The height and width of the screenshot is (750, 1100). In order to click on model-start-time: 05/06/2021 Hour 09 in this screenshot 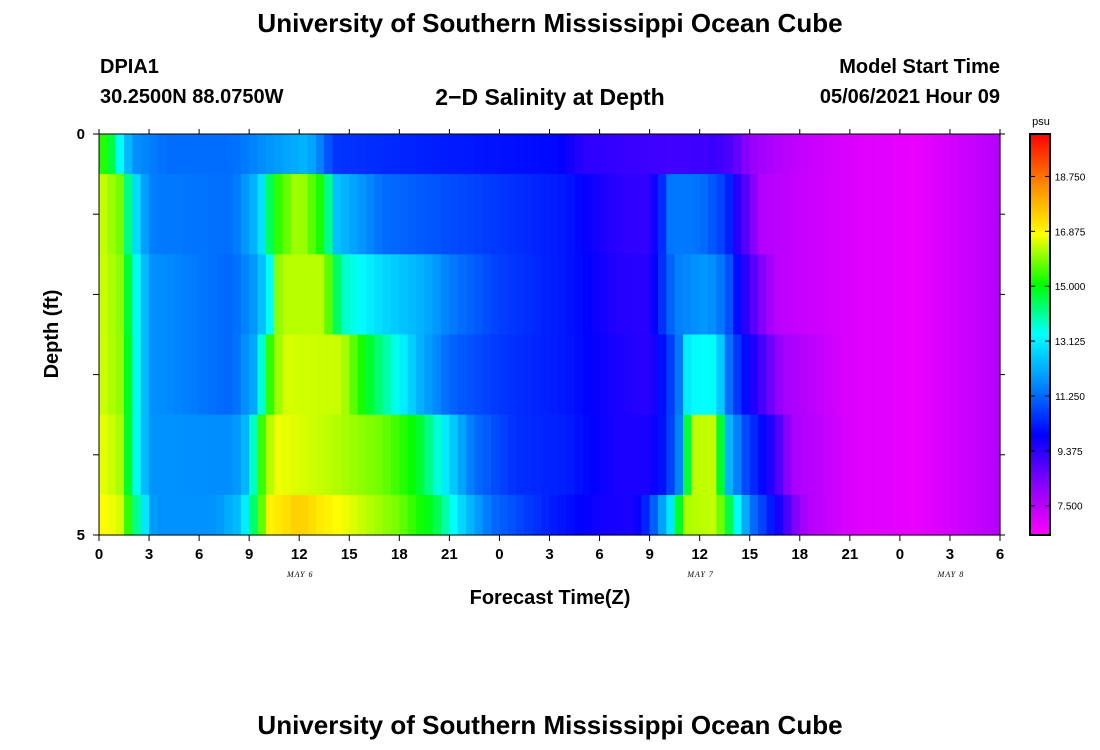, I will do `click(909, 97)`.